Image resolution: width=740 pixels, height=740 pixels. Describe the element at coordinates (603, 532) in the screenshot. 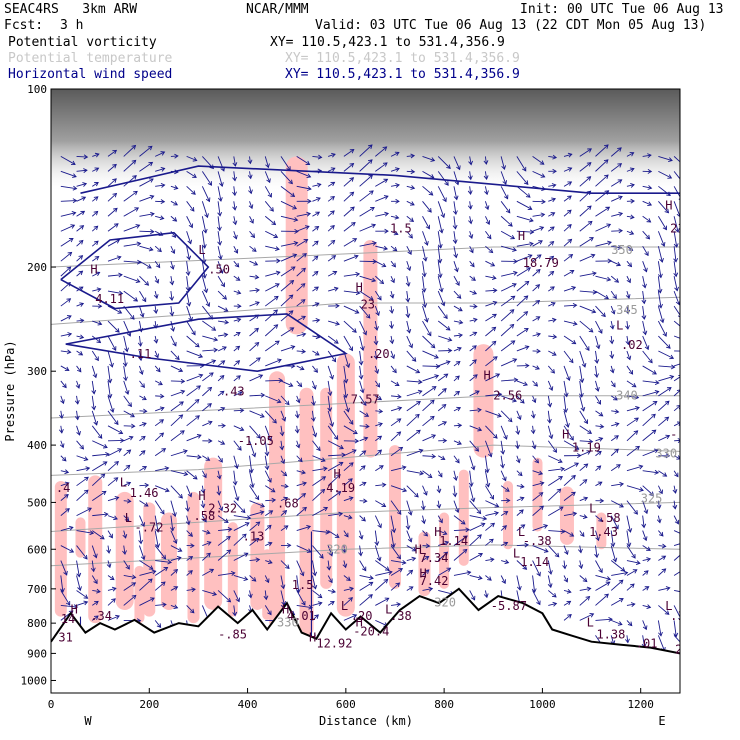

I see `pv-label-35: 1.43` at that location.